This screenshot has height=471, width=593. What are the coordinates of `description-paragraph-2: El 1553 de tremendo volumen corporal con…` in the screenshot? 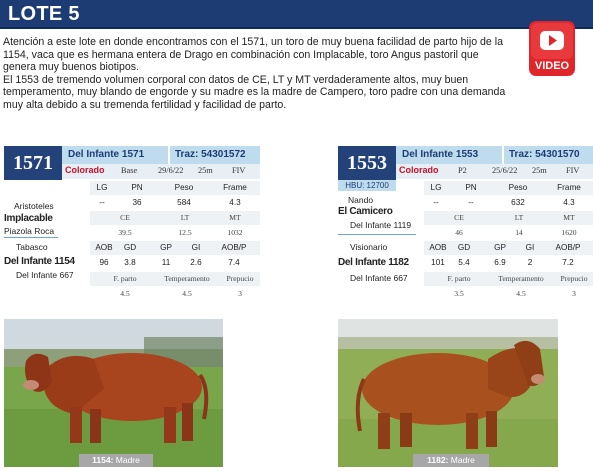 It's located at (254, 92).